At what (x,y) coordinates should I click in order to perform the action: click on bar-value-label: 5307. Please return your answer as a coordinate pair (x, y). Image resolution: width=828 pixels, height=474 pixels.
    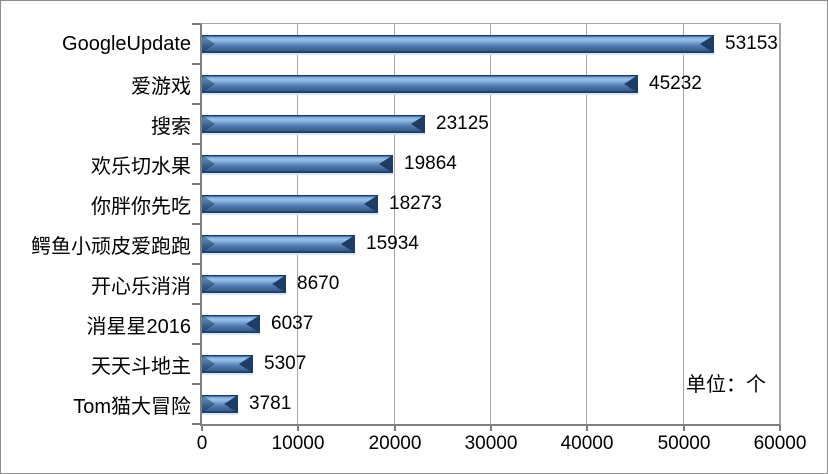
    Looking at the image, I should click on (285, 363).